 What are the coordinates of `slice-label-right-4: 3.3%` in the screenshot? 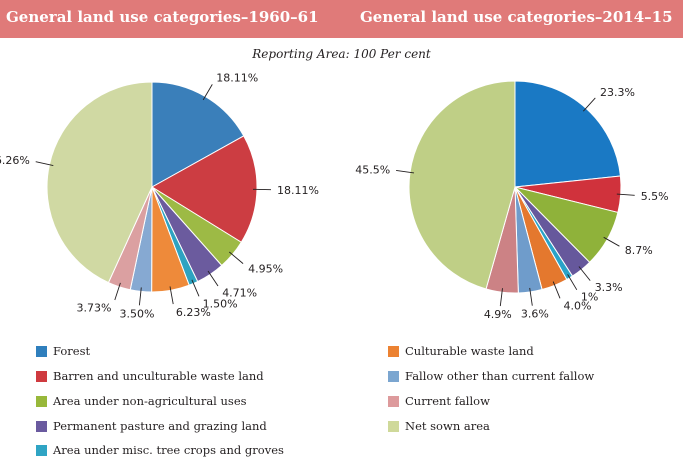 It's located at (609, 287).